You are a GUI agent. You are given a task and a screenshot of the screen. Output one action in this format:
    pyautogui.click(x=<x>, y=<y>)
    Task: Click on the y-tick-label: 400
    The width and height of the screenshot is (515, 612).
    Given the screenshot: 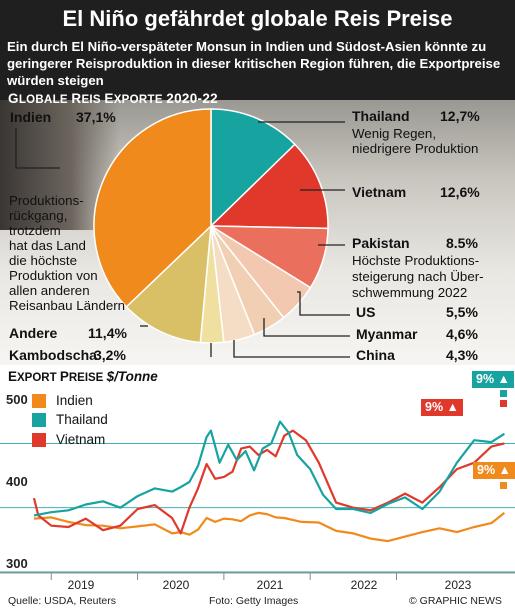 What is the action you would take?
    pyautogui.click(x=17, y=481)
    